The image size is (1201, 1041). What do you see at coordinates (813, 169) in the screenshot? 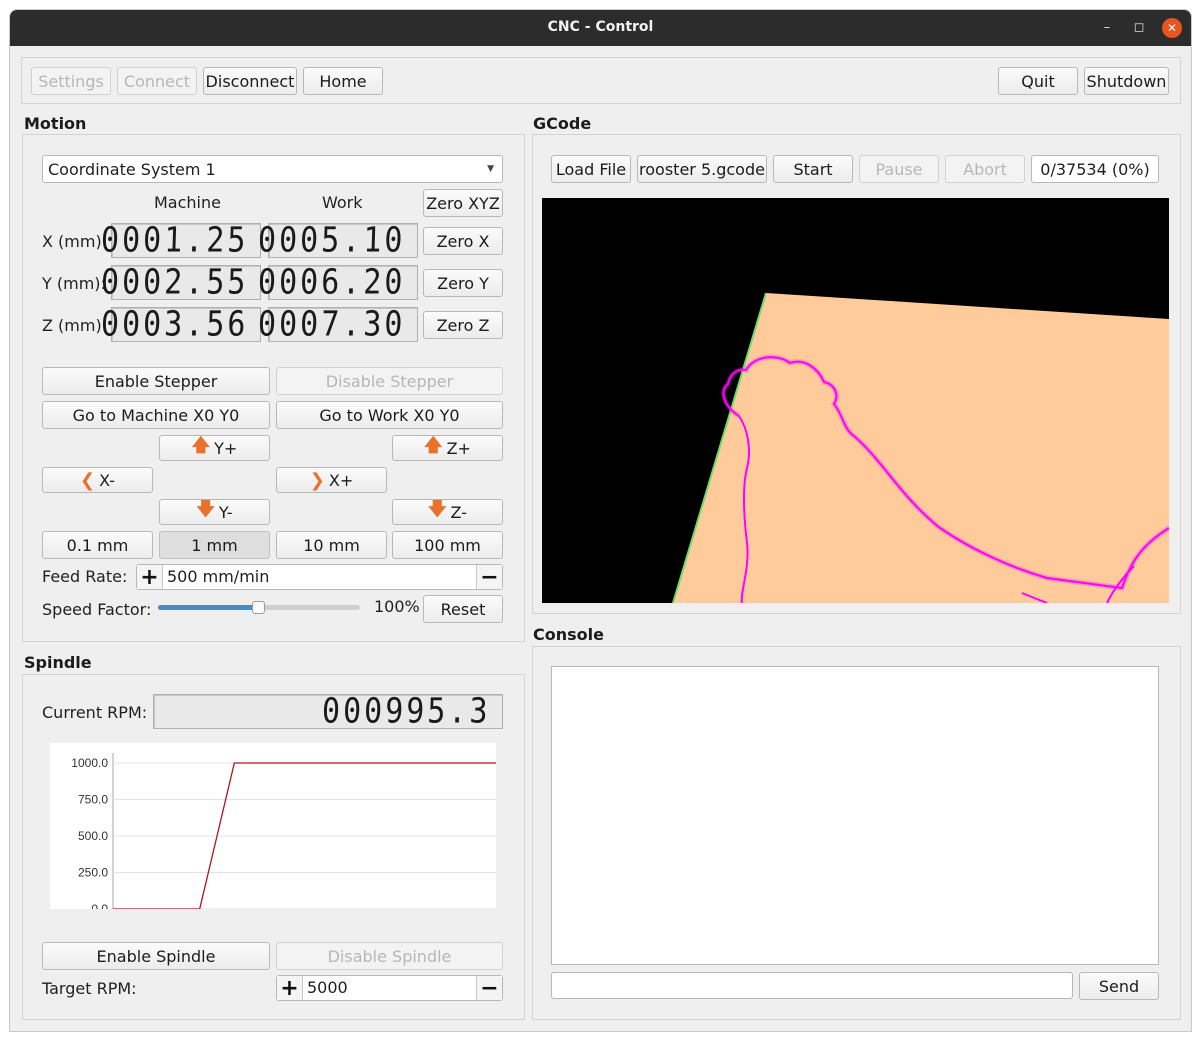
I see `start-button: Start` at bounding box center [813, 169].